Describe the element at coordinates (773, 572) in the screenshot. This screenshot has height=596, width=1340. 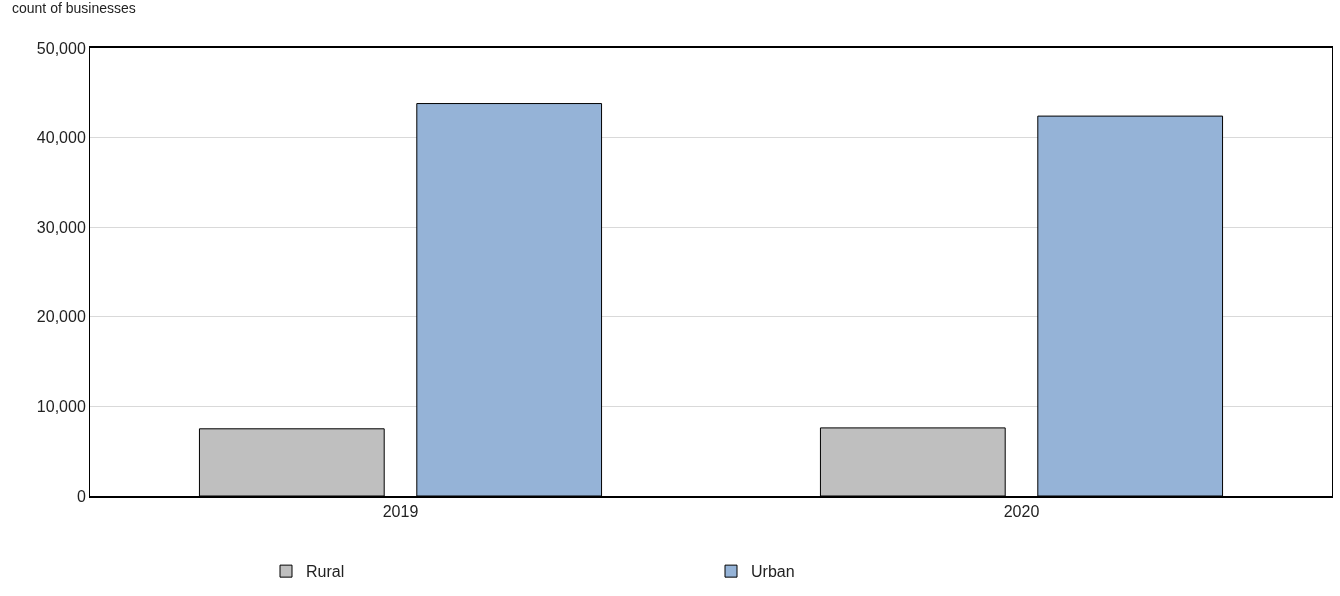
I see `legend-label: Urban` at that location.